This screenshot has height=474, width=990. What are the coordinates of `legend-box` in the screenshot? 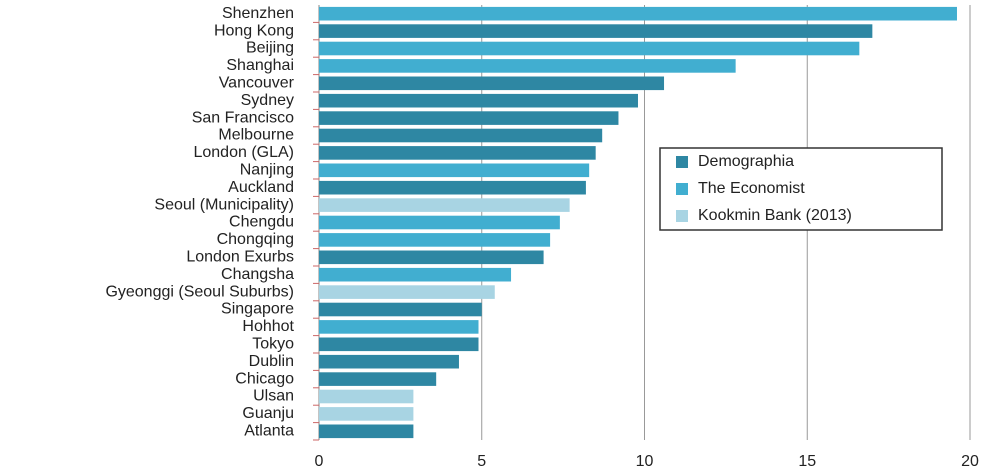 It's located at (801, 189).